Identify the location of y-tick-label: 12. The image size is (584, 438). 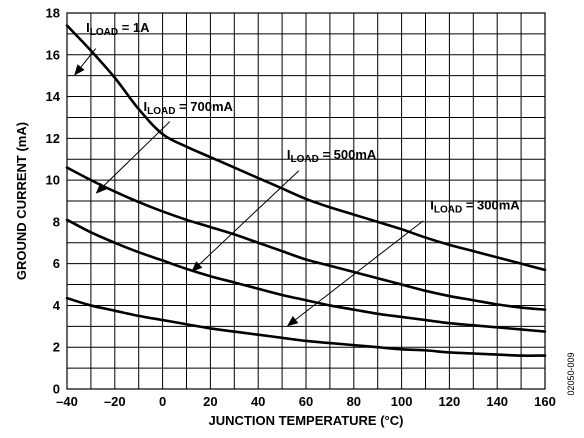
(53, 138).